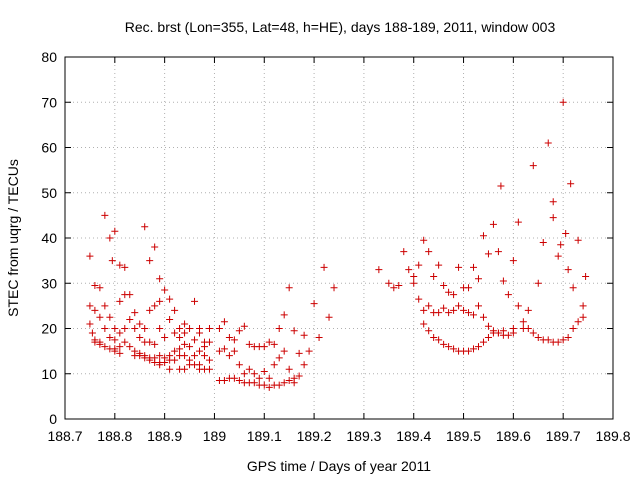 The image size is (640, 480). What do you see at coordinates (53, 419) in the screenshot?
I see `y-tick-label: 0` at bounding box center [53, 419].